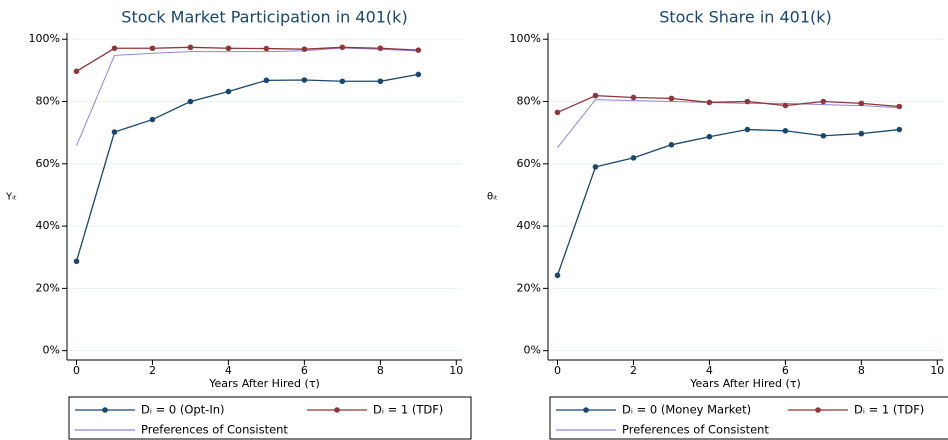  Describe the element at coordinates (264, 17) in the screenshot. I see `chart-title: Stock Market Participation in 401(k)` at that location.